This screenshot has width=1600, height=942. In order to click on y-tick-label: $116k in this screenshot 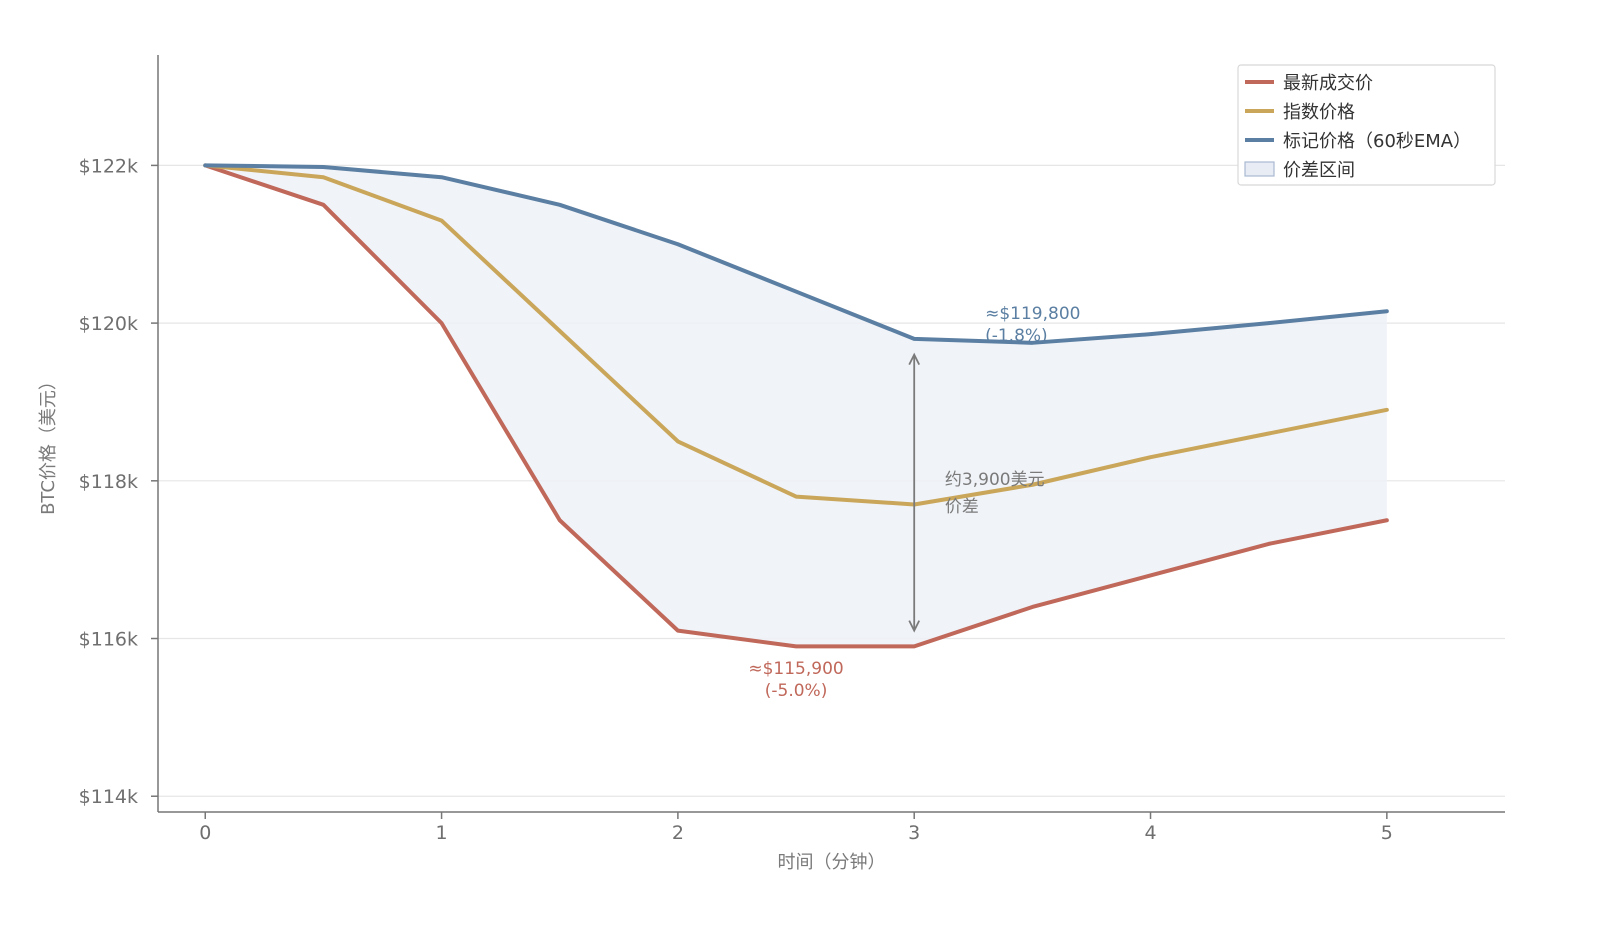, I will do `click(108, 640)`.